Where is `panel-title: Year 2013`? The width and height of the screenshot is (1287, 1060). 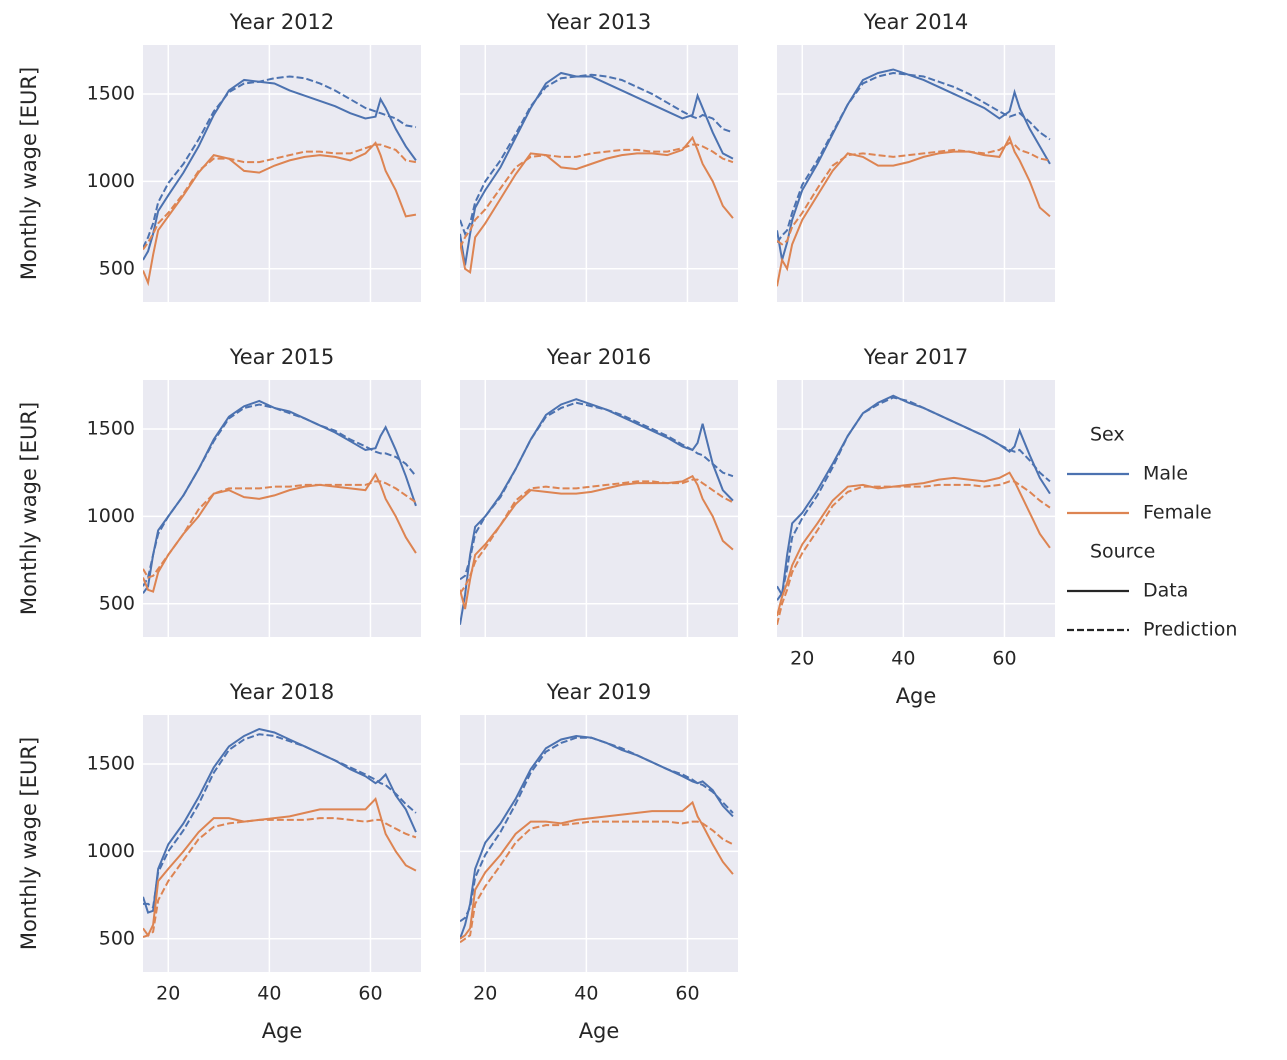 panel-title: Year 2013 is located at coordinates (599, 22).